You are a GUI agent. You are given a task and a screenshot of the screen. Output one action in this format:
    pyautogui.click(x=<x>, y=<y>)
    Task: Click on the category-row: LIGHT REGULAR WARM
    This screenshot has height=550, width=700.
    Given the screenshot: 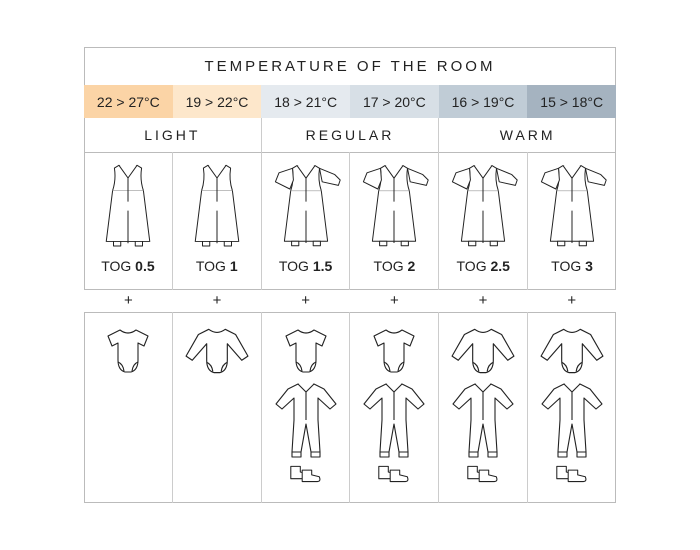 What is the action you would take?
    pyautogui.click(x=350, y=135)
    